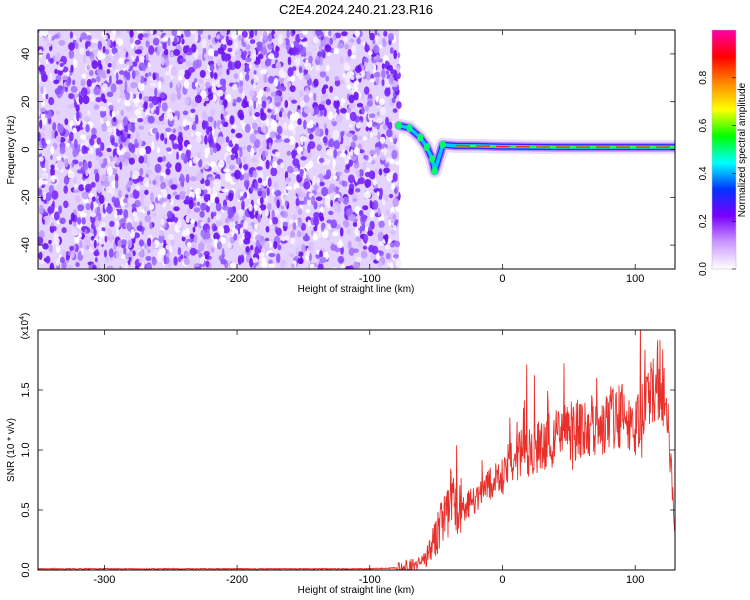  I want to click on colorbar-tick-label: 0.6, so click(703, 125).